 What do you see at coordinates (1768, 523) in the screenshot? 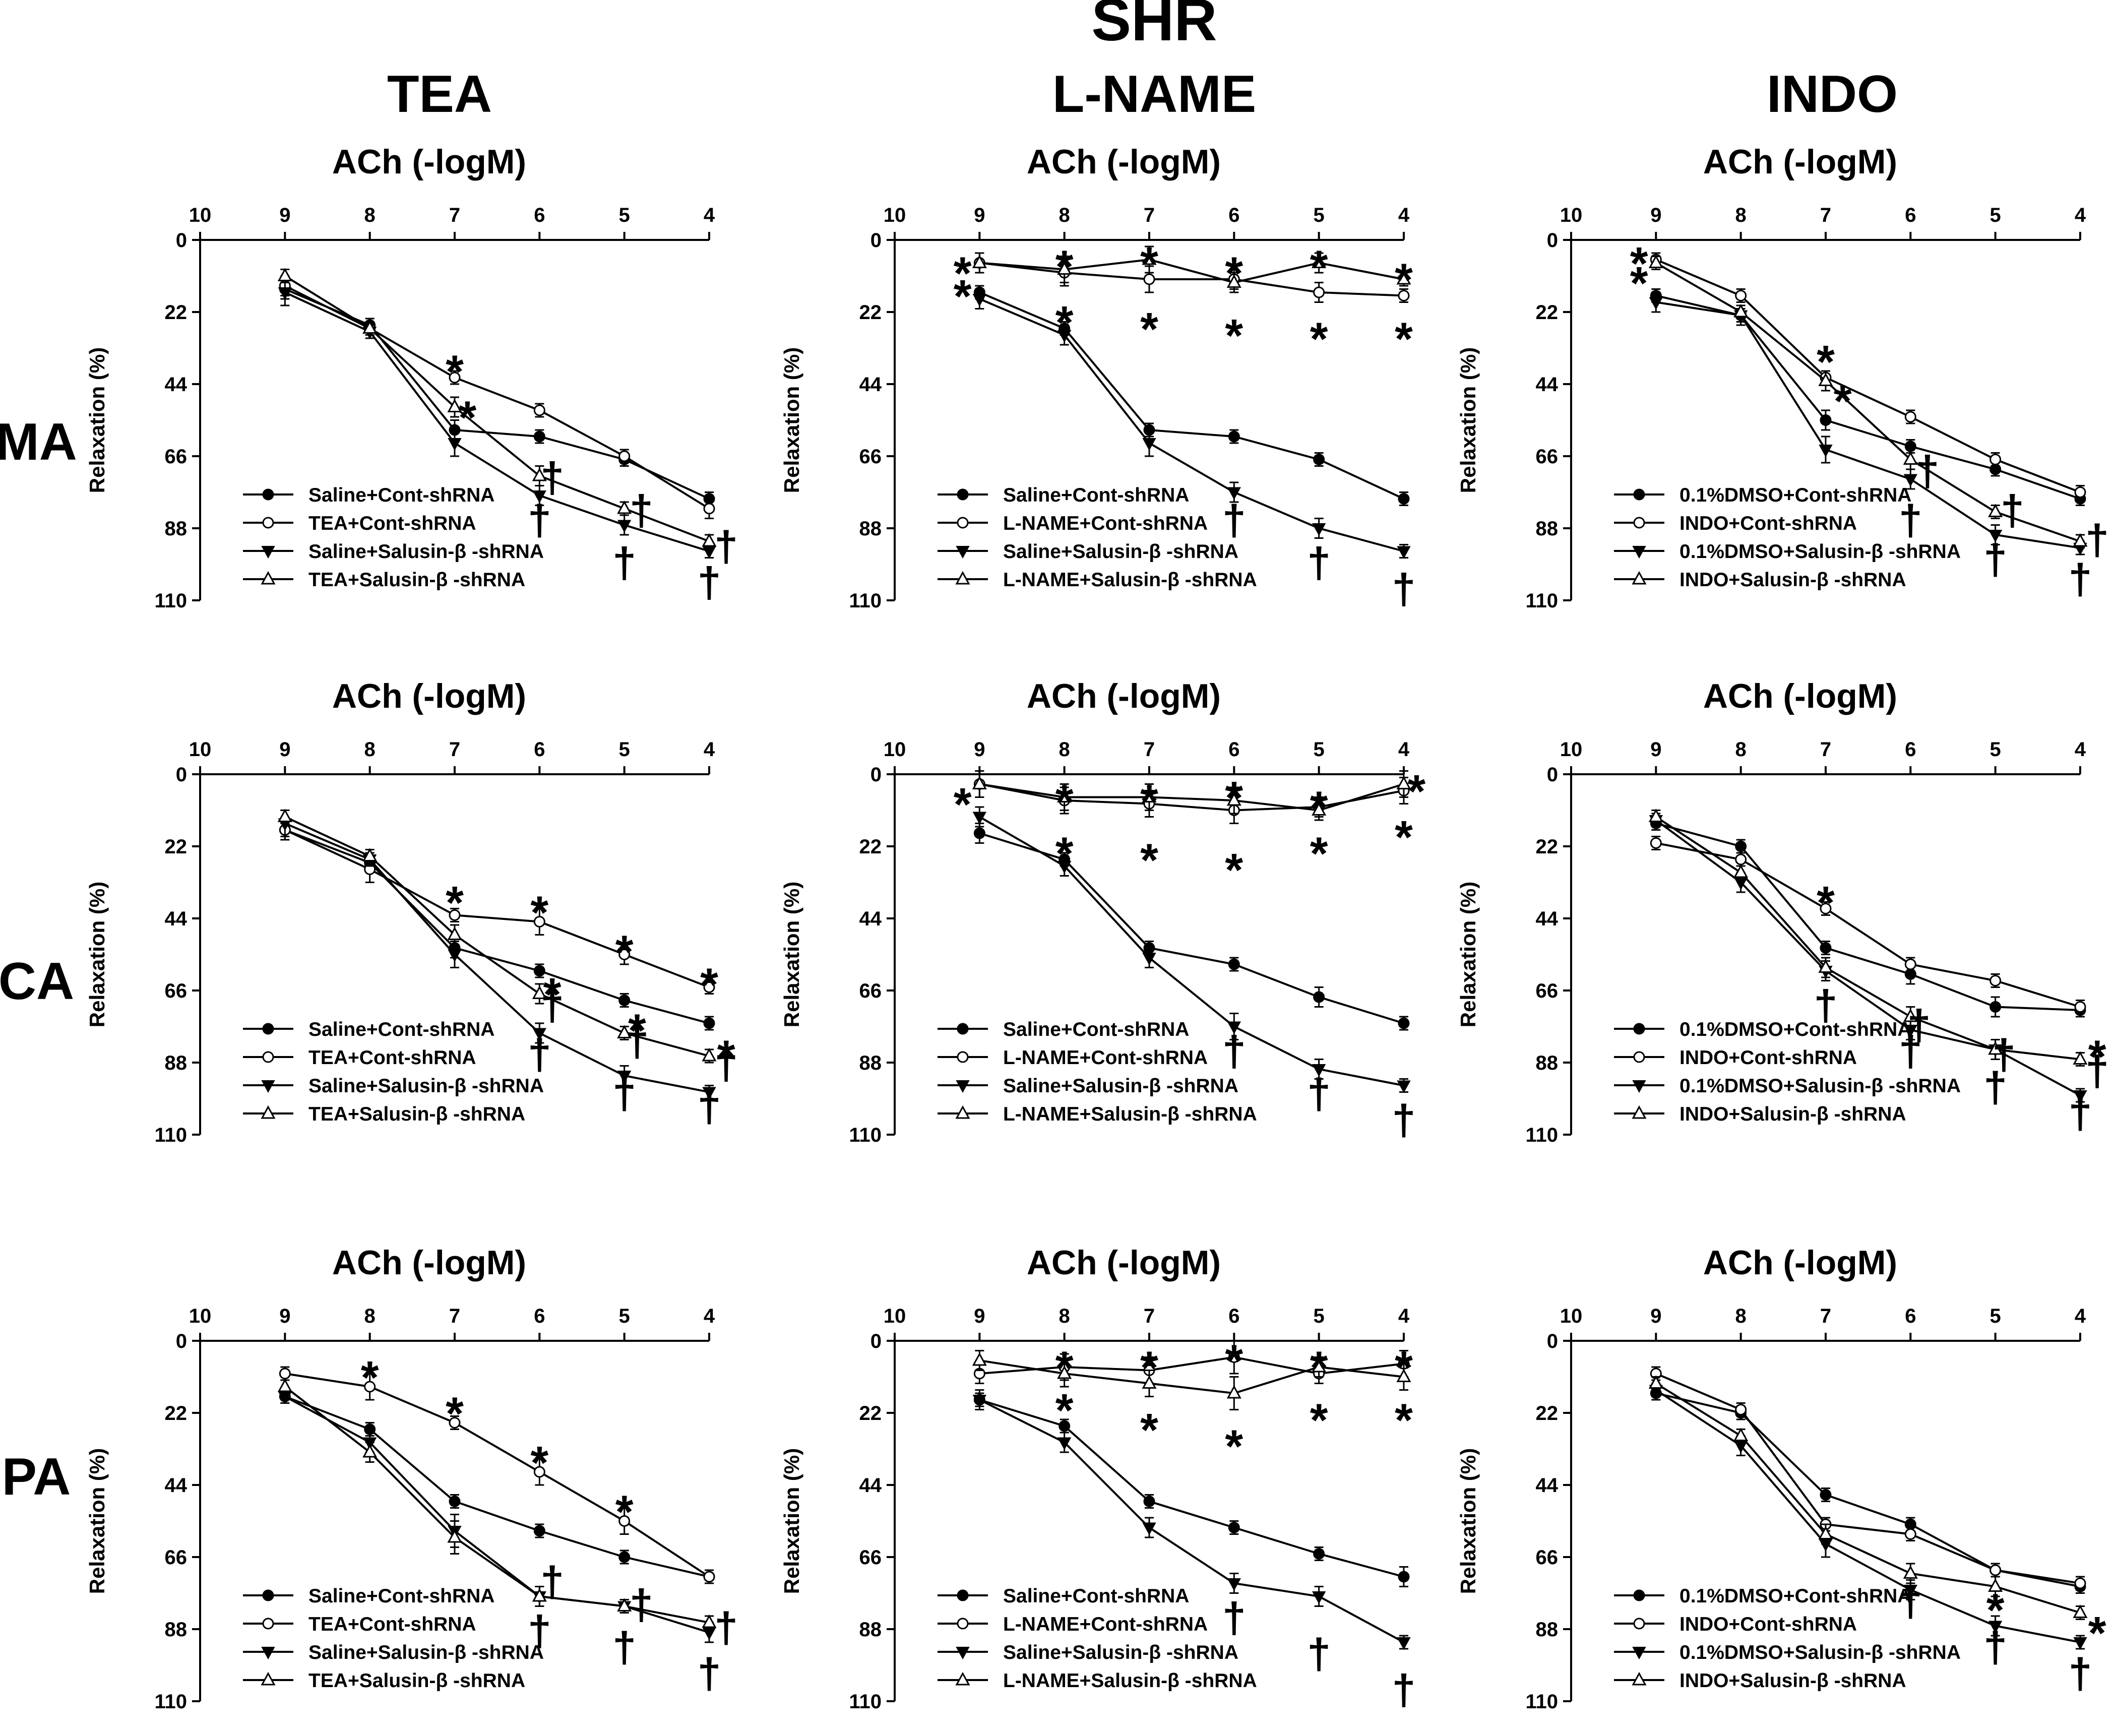
I see `legend-label: INDO+Cont-shRNA` at bounding box center [1768, 523].